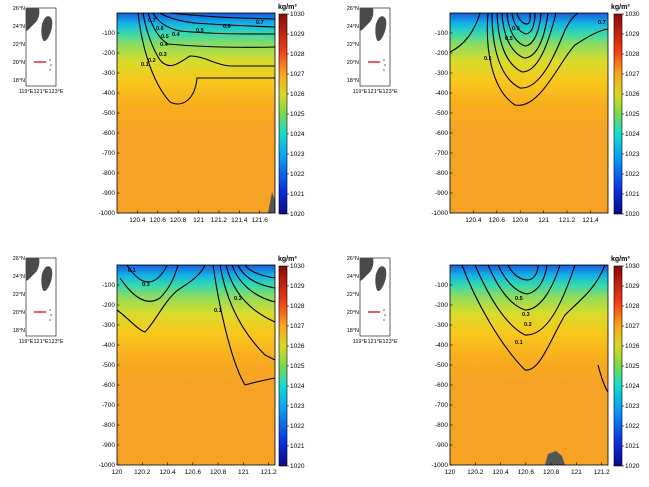  I want to click on contour-lines, so click(206, 58).